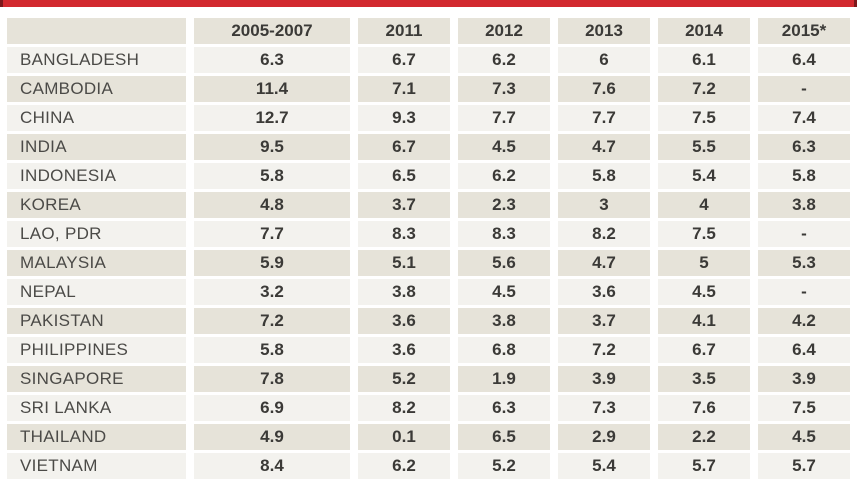  Describe the element at coordinates (704, 263) in the screenshot. I see `value-cell: 5` at that location.